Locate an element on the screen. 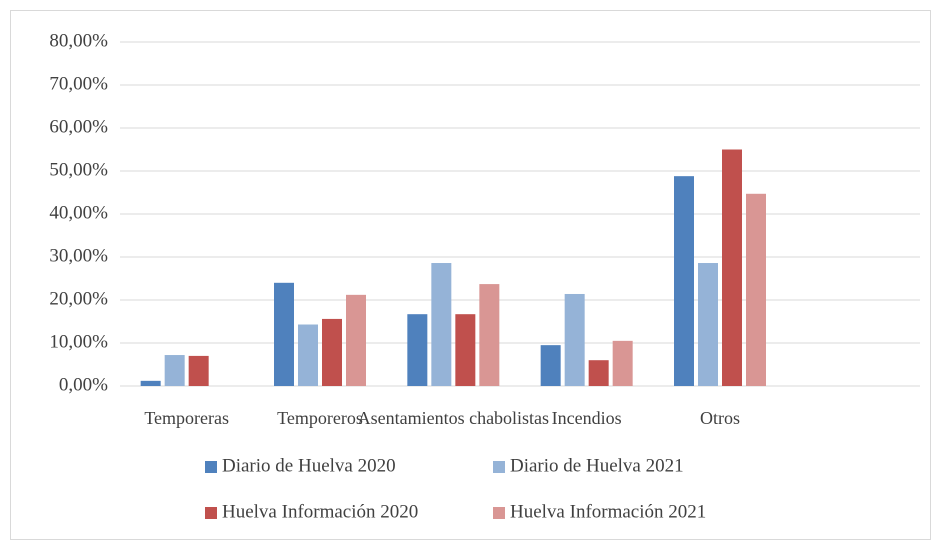 The height and width of the screenshot is (540, 941). legend-label: Diario de Huelva 2021 is located at coordinates (597, 465).